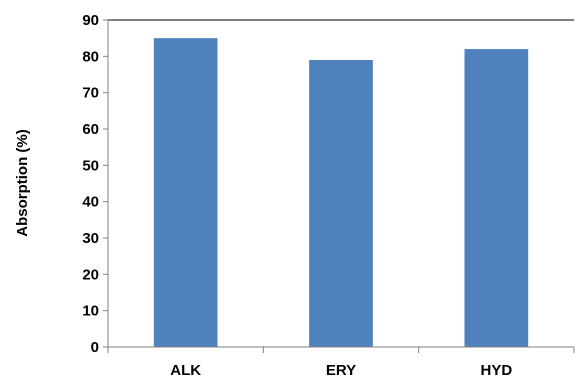 The height and width of the screenshot is (380, 577). Describe the element at coordinates (90, 311) in the screenshot. I see `y-tick-label: 10` at that location.